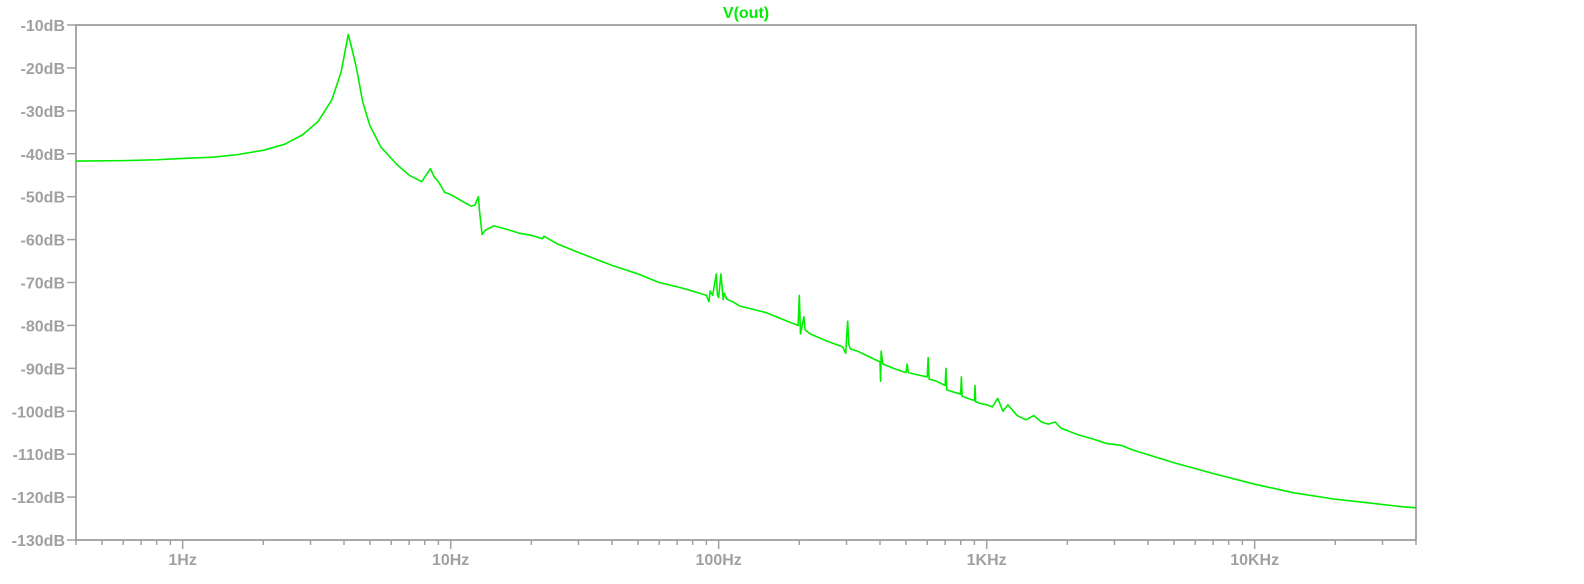 The image size is (1584, 584). What do you see at coordinates (43, 26) in the screenshot?
I see `y-tick-label: -10dB` at bounding box center [43, 26].